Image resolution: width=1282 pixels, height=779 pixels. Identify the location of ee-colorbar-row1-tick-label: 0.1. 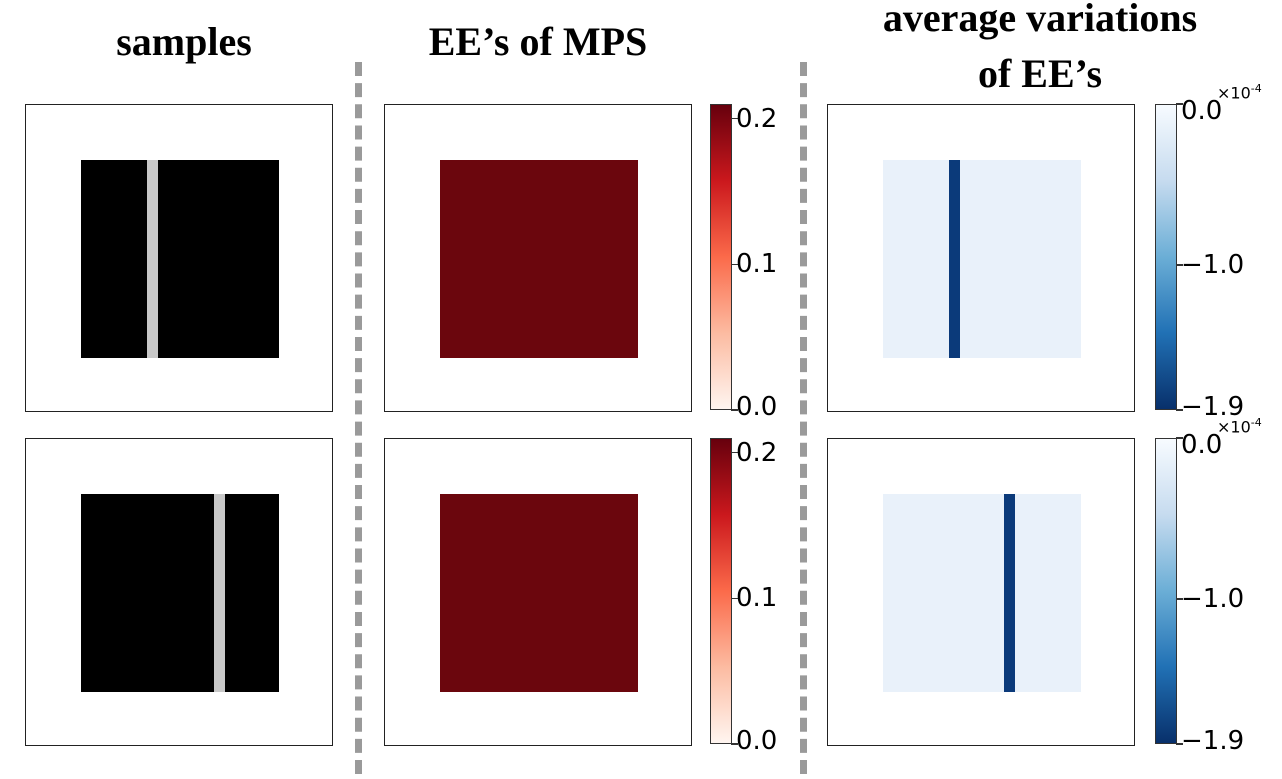
(757, 264).